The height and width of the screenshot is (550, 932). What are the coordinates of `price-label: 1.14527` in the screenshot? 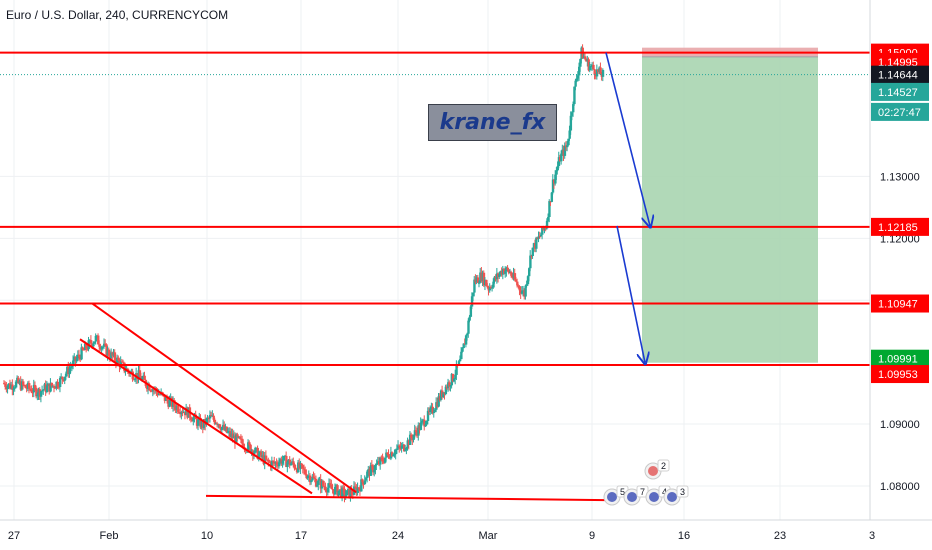 It's located at (898, 93).